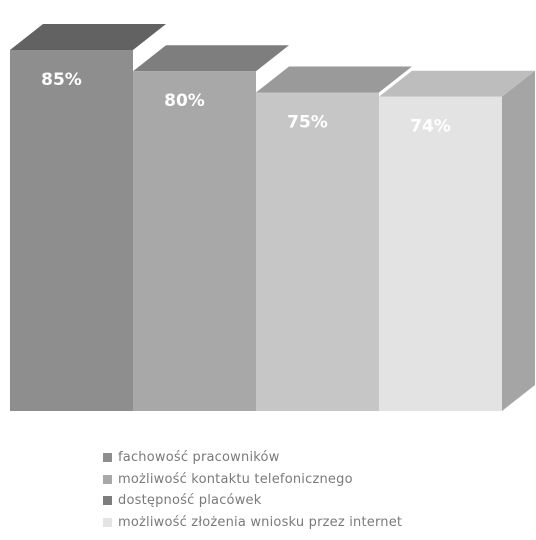 The height and width of the screenshot is (540, 536). Describe the element at coordinates (317, 252) in the screenshot. I see `bar-3-front` at that location.